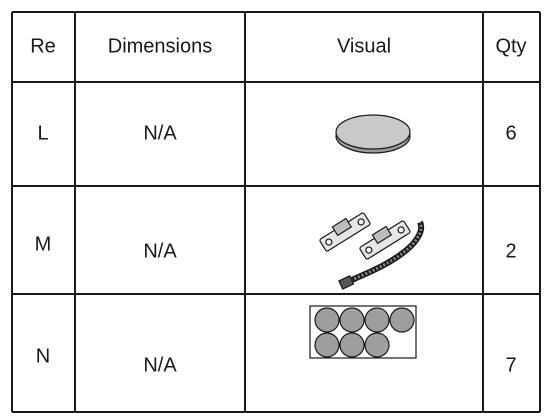  What do you see at coordinates (43, 46) in the screenshot?
I see `header-cell: Re` at bounding box center [43, 46].